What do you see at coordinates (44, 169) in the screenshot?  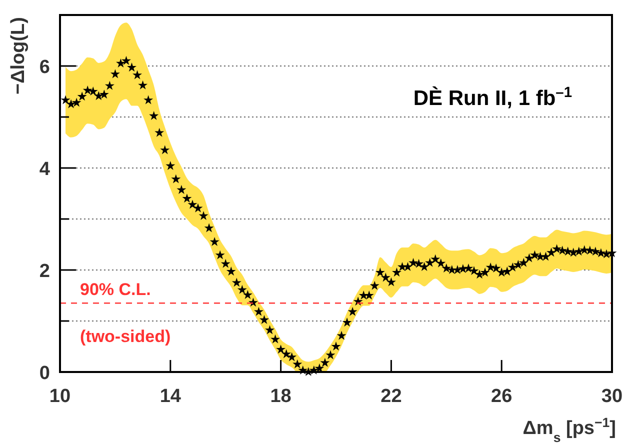 I see `y-tick-label: 4` at bounding box center [44, 169].